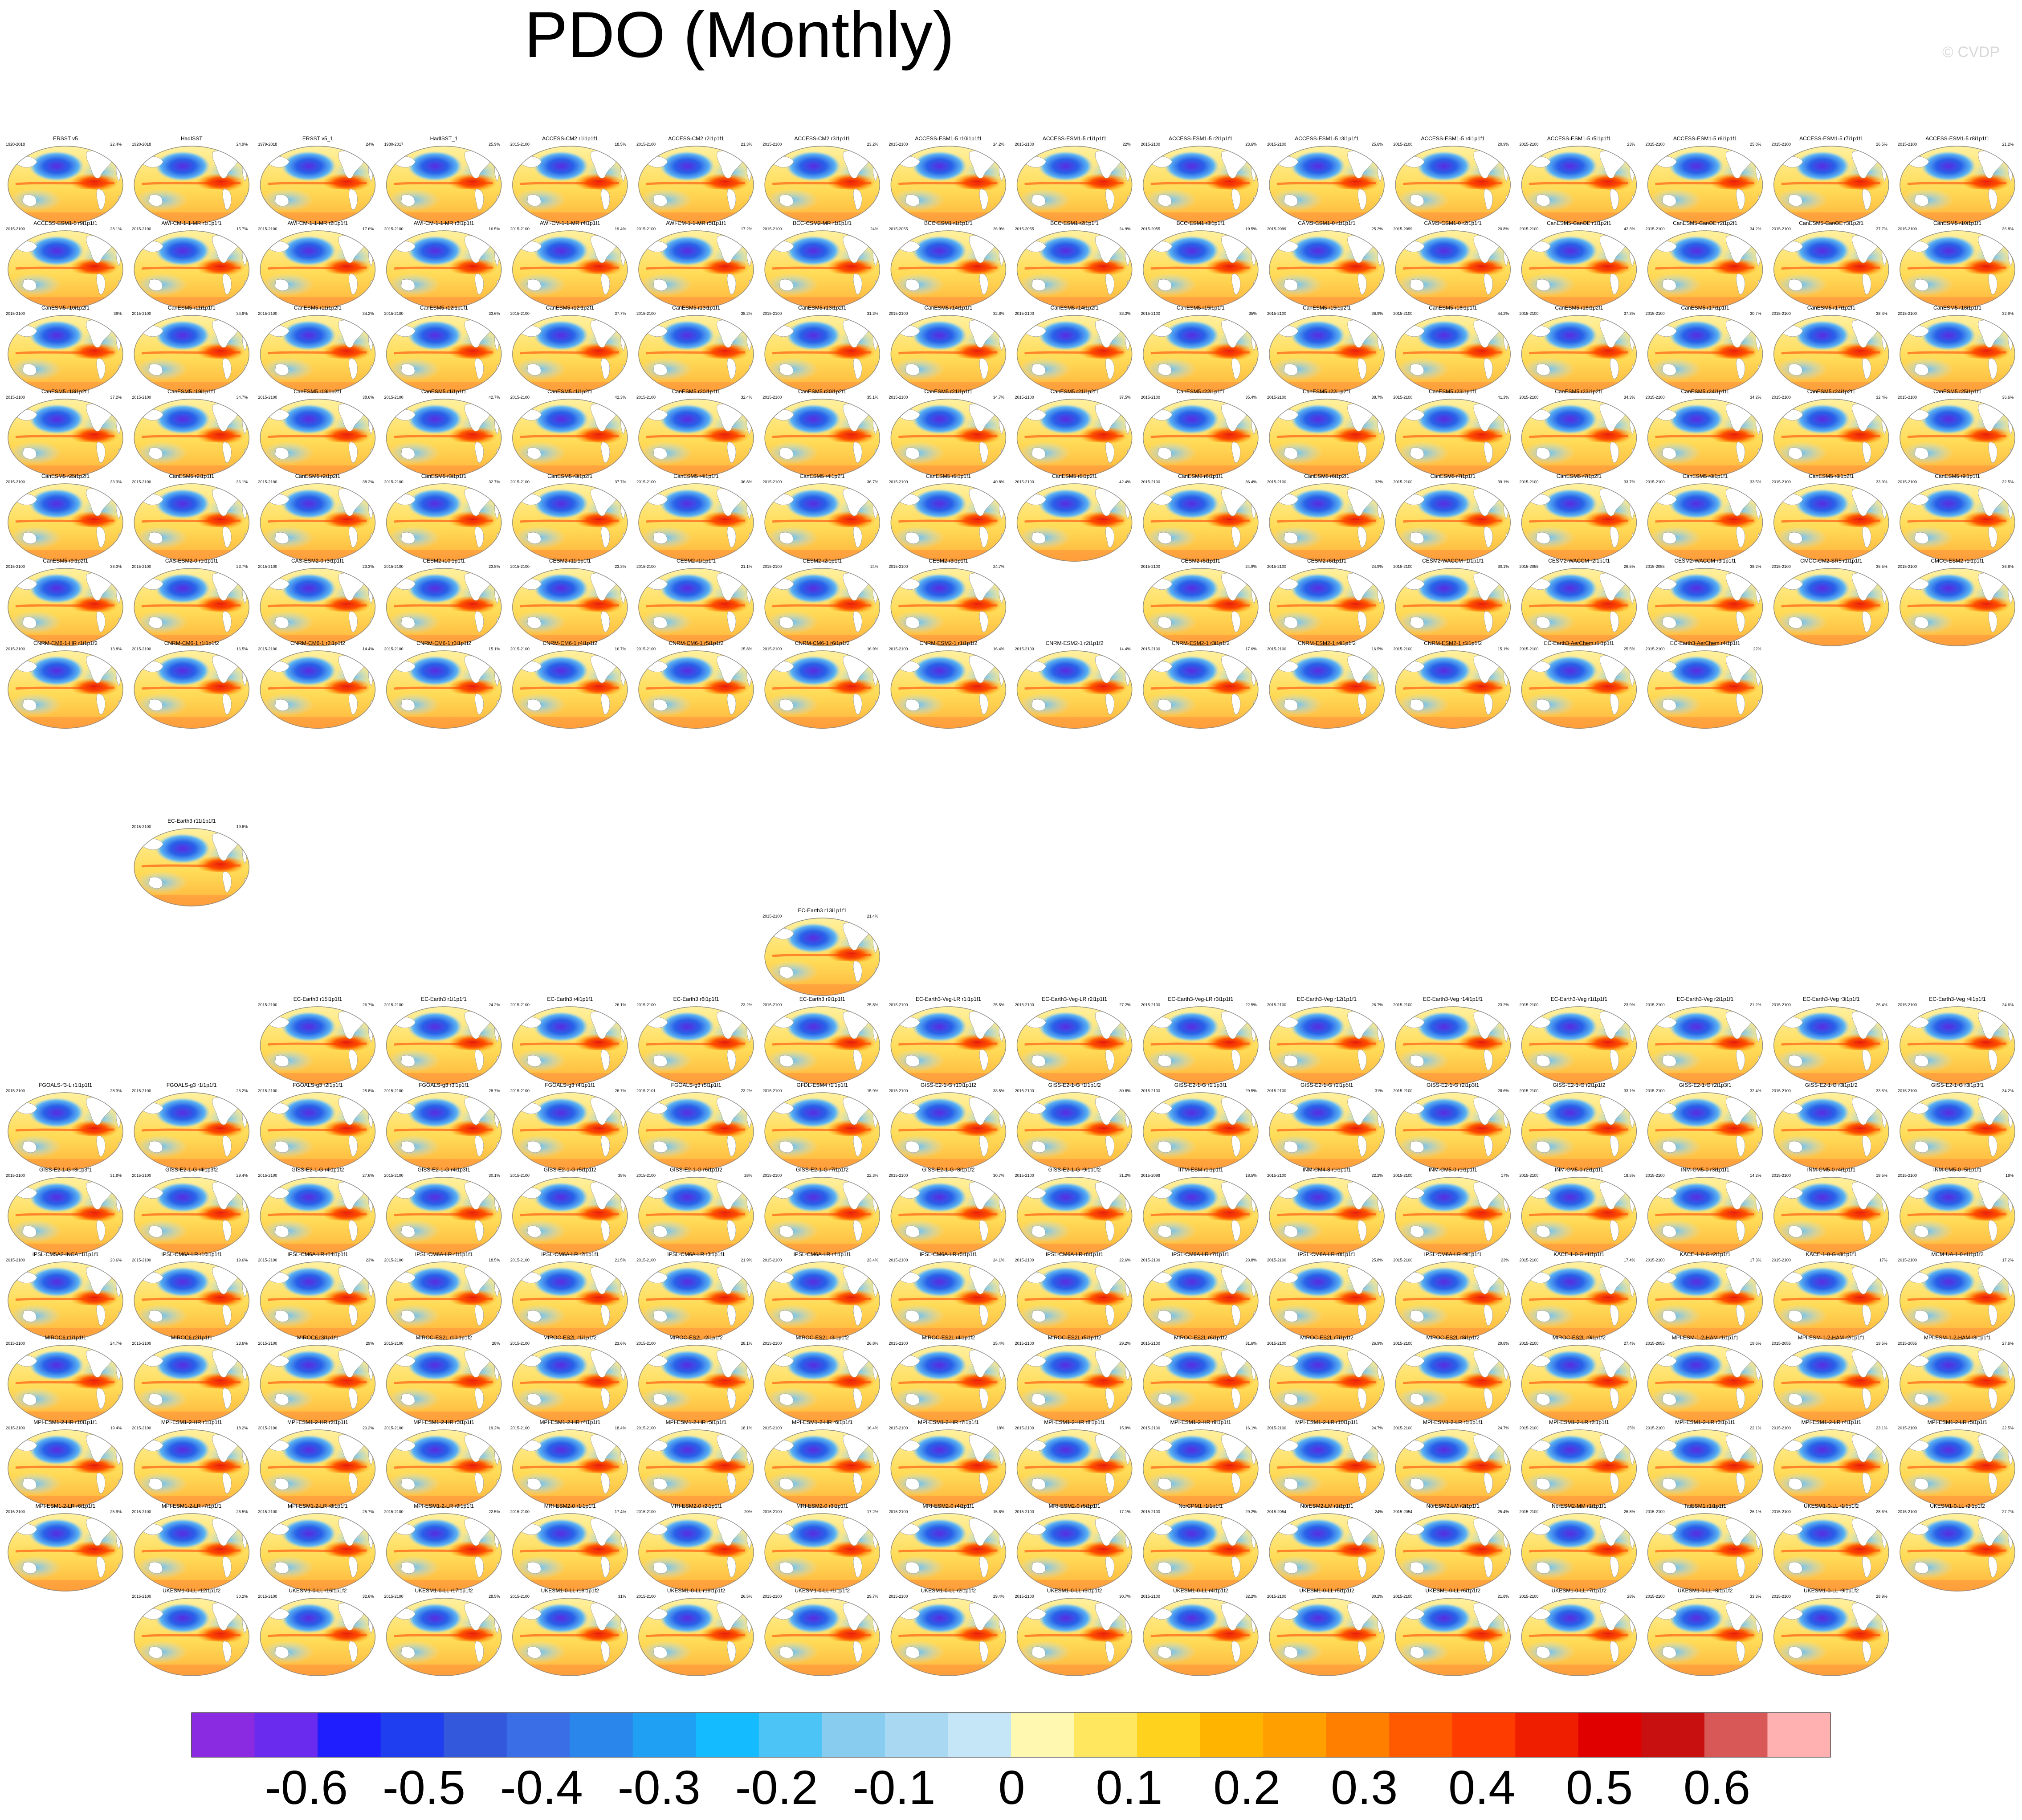 The height and width of the screenshot is (1820, 2022). I want to click on map-panel: CESM2-WACCM r1i1p1f1 2015-2100 30.1%, so click(1452, 602).